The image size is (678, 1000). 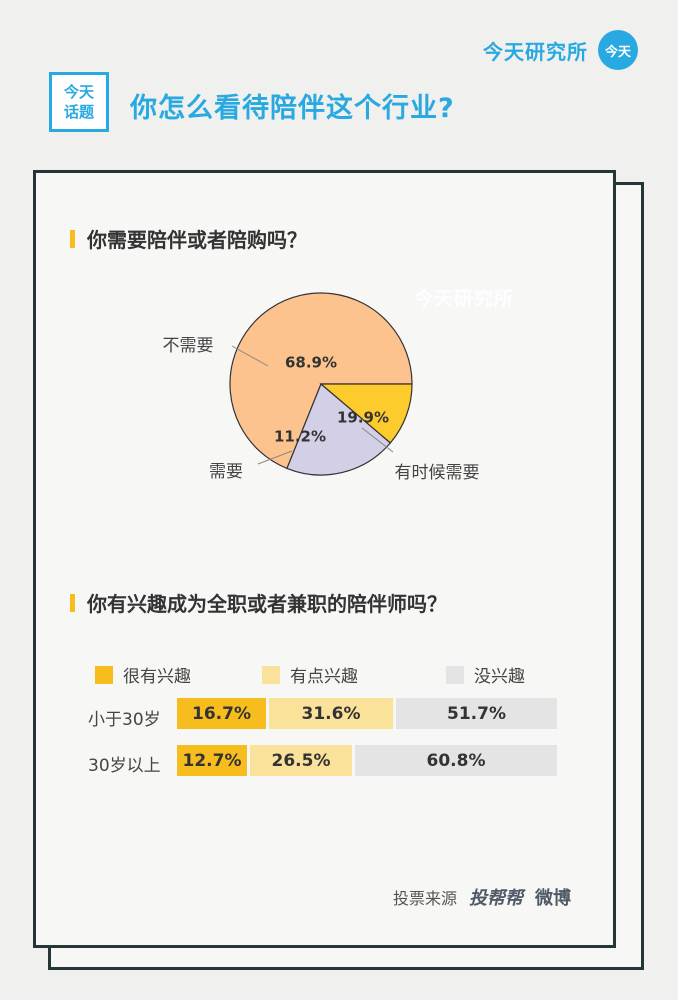 What do you see at coordinates (553, 898) in the screenshot?
I see `weibo-logo: 微博` at bounding box center [553, 898].